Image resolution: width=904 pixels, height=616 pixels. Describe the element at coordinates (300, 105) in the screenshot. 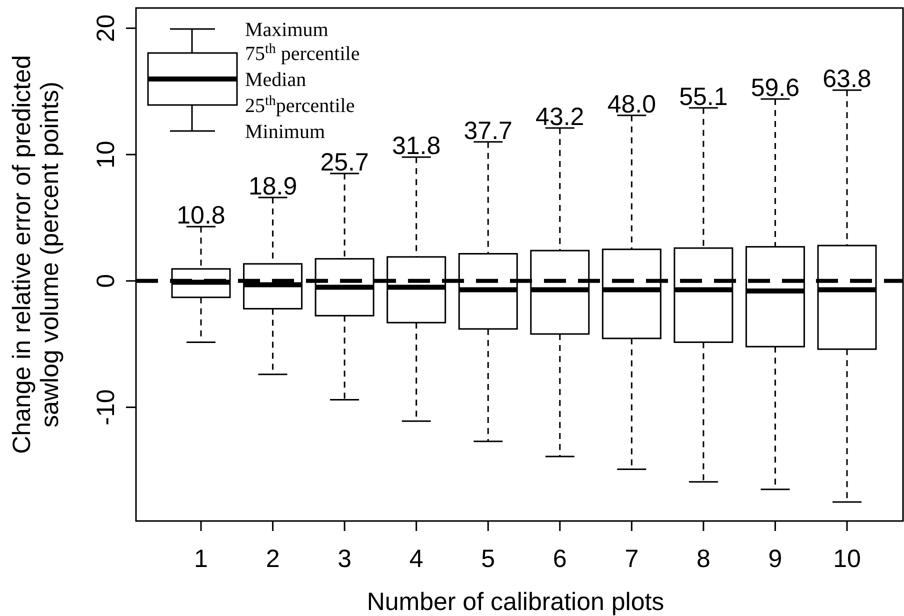

I see `annotation: 25$^{th}$percentile` at that location.